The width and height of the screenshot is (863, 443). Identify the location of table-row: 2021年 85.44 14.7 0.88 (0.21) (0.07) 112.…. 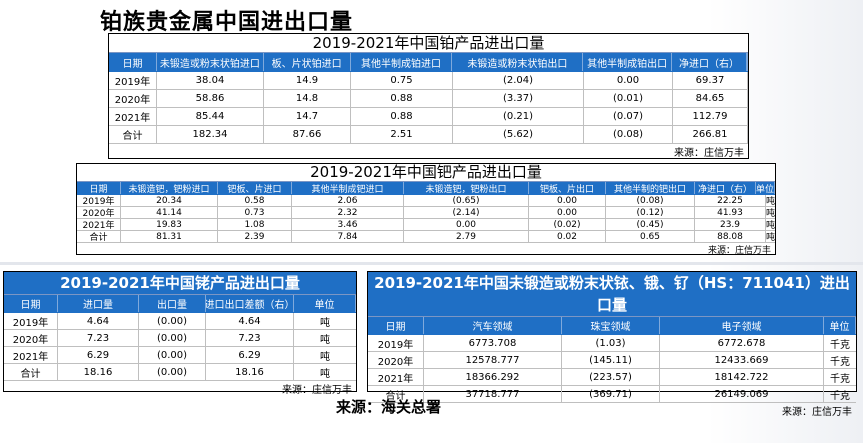
(428, 117).